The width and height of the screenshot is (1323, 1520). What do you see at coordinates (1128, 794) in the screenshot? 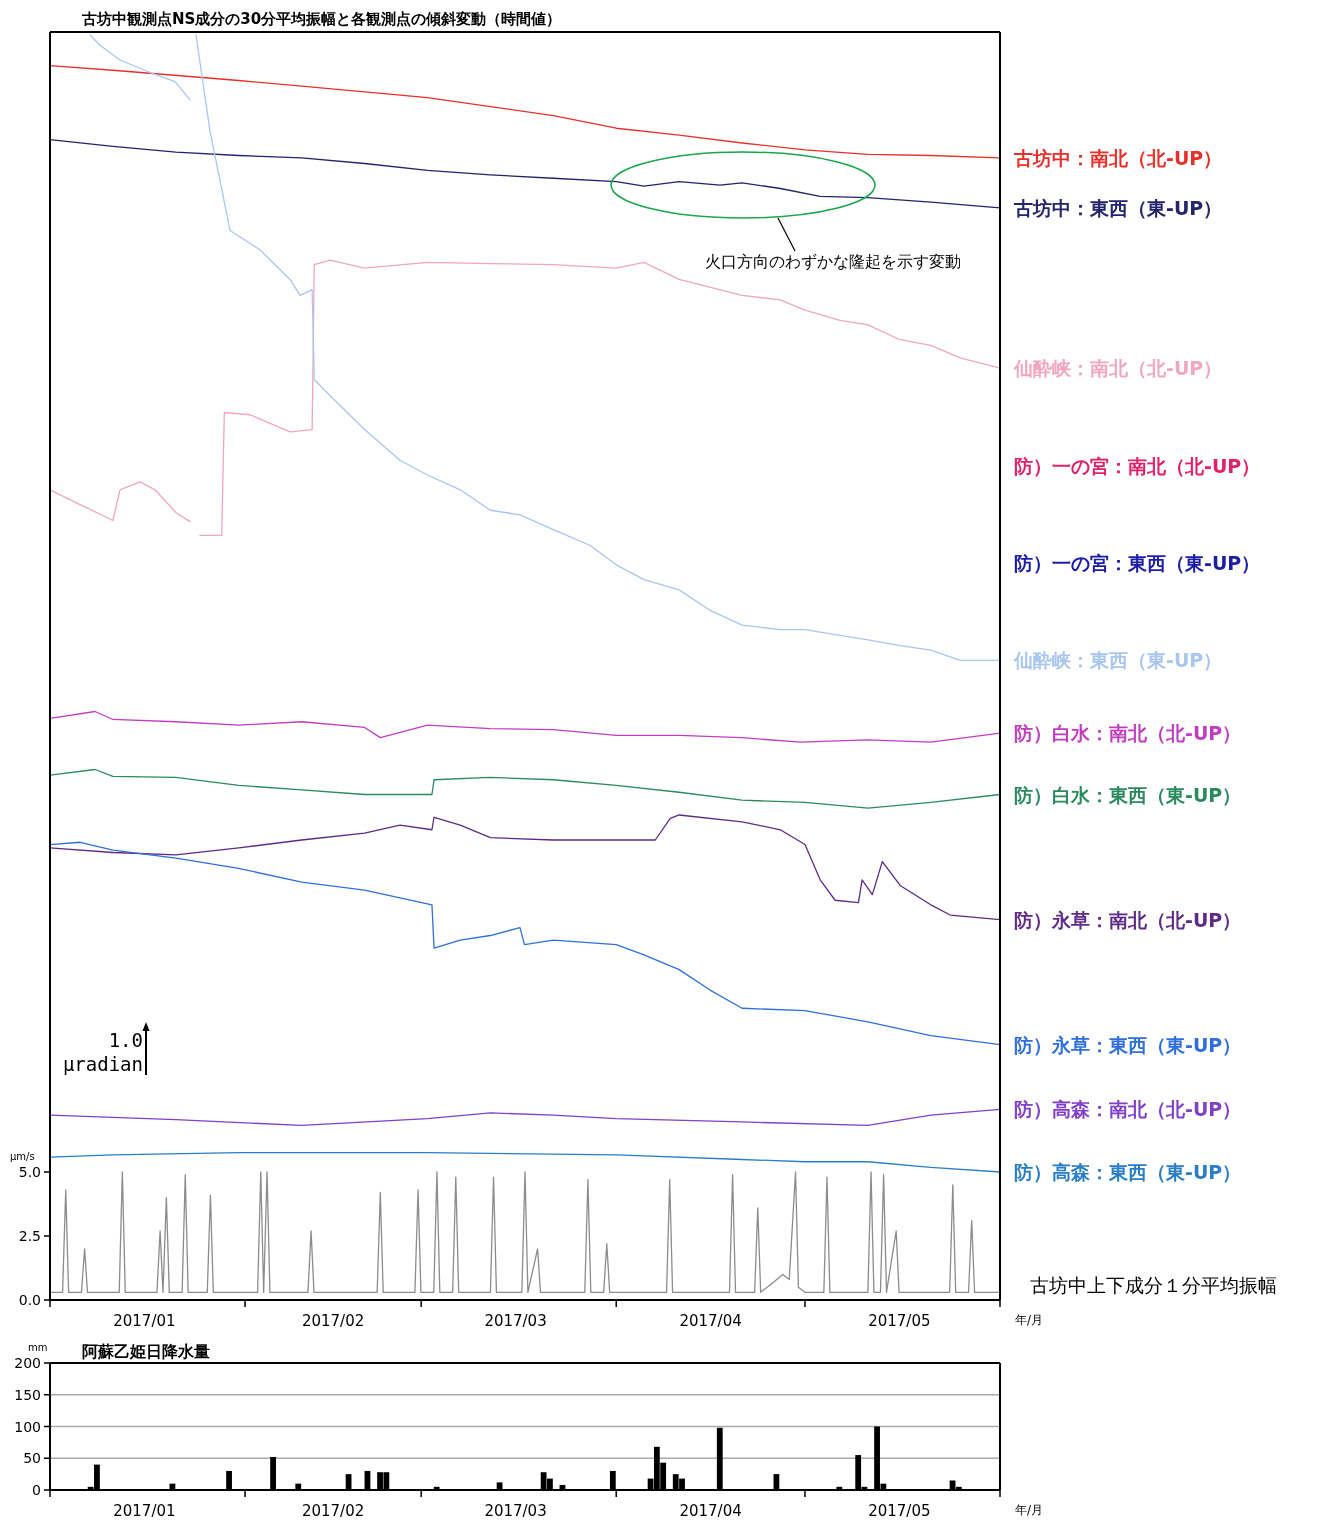
I see `series-label: 防）白水：東西（東-UP）` at bounding box center [1128, 794].